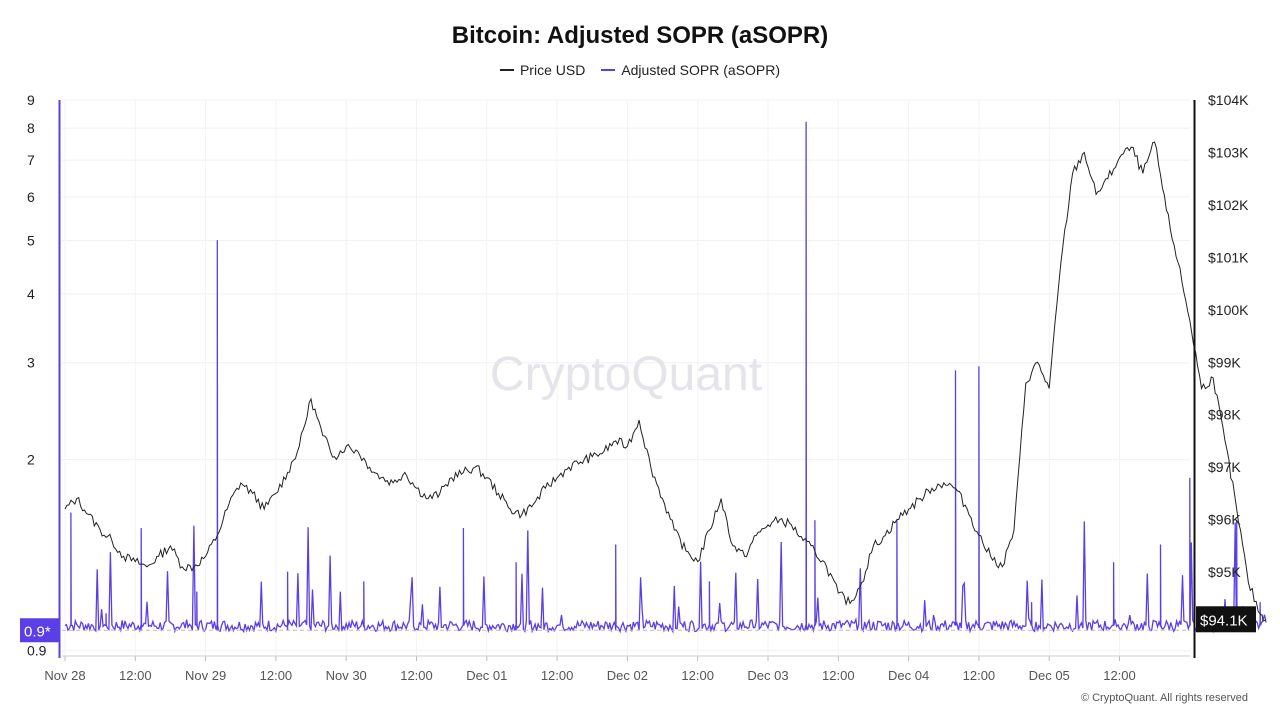 This screenshot has width=1280, height=720. I want to click on x-tick-label: Dec 04, so click(908, 675).